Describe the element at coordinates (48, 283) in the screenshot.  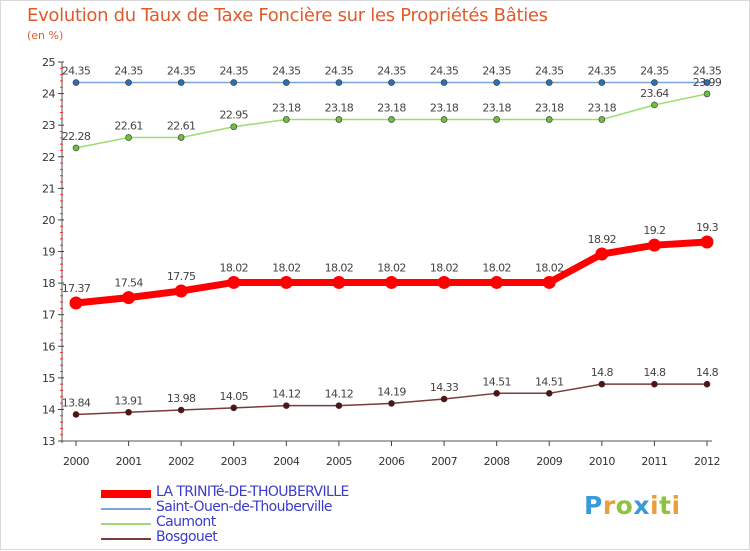
I see `y-tick-label: 18` at that location.